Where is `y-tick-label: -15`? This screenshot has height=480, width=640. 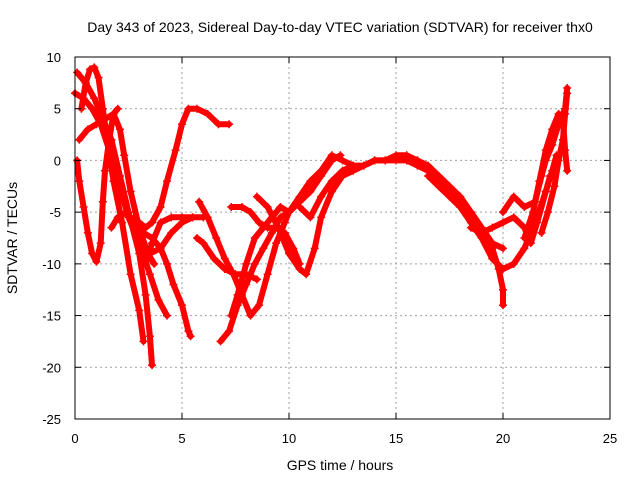 y-tick-label: -15 is located at coordinates (51, 316).